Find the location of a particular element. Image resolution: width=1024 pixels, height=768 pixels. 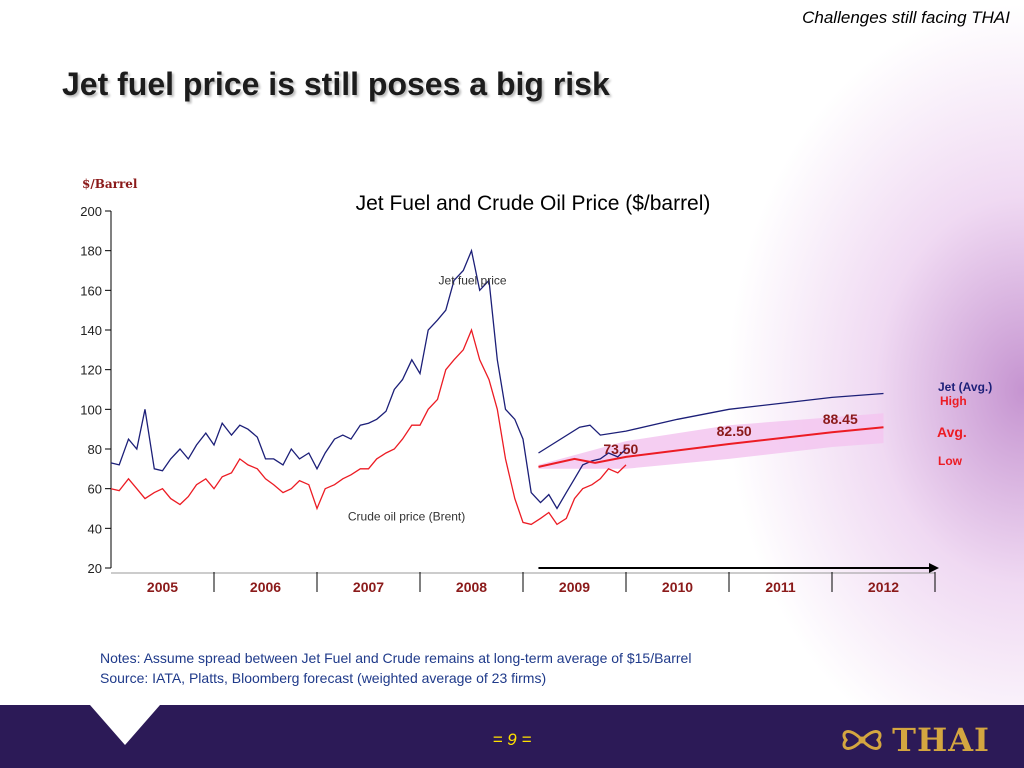

y-tick-label: 200 is located at coordinates (91, 211).